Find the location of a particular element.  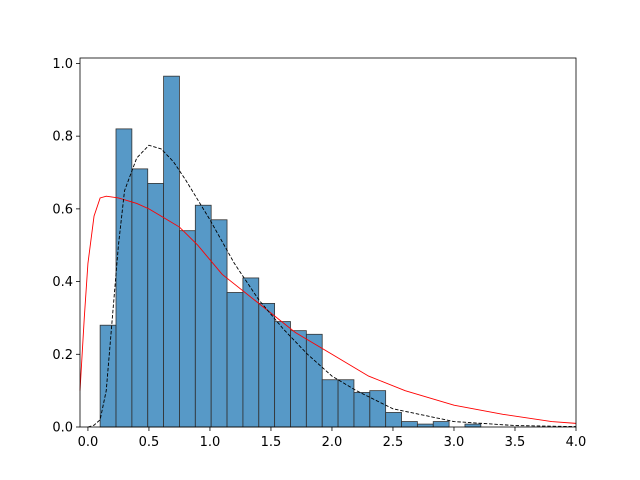

y-tick-label: 0.6 is located at coordinates (62, 209).